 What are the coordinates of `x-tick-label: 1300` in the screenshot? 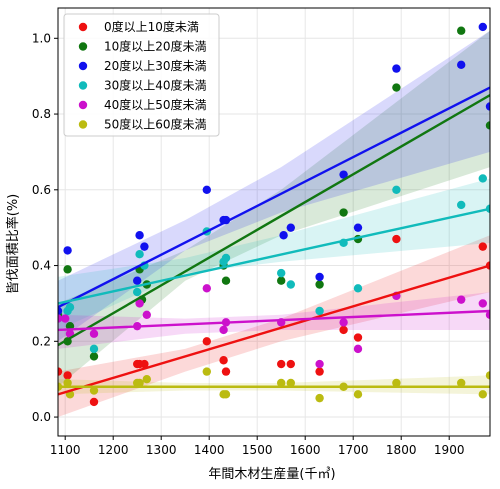 It's located at (161, 450).